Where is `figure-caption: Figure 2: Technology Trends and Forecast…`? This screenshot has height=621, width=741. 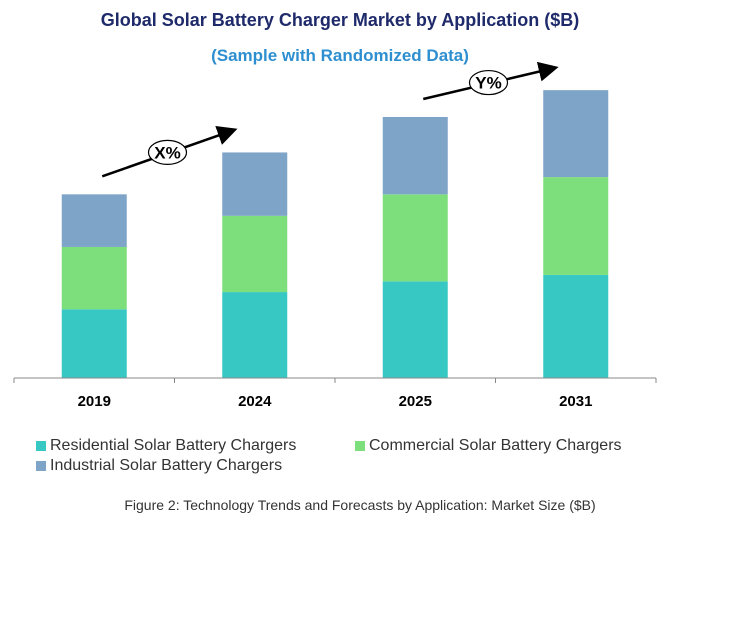 figure-caption: Figure 2: Technology Trends and Forecast… is located at coordinates (360, 505).